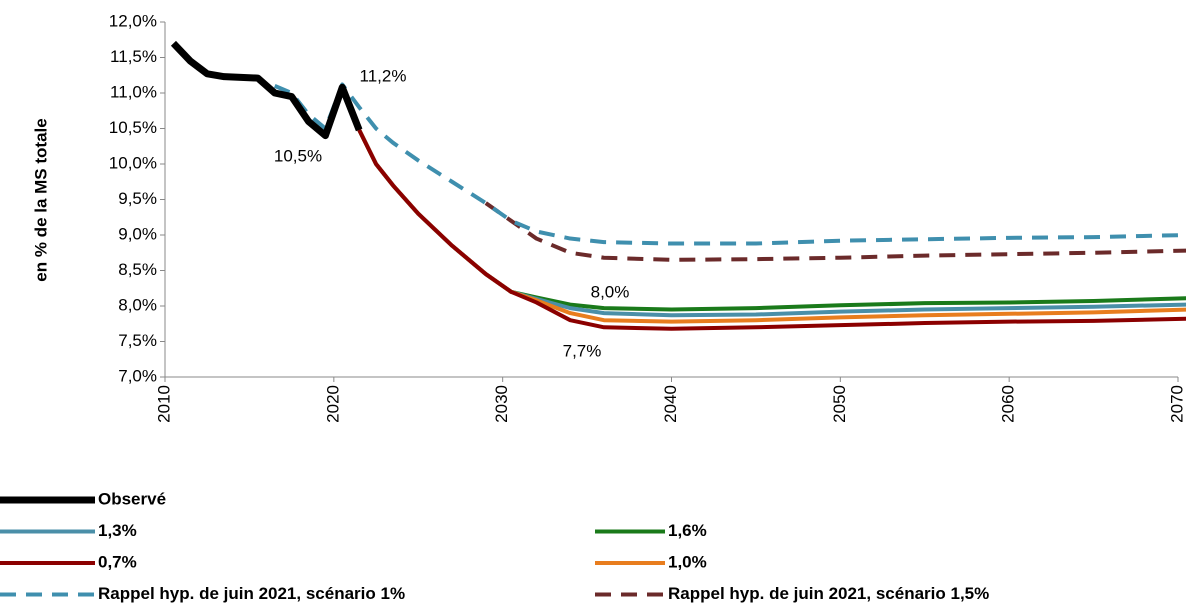 This screenshot has height=615, width=1186. I want to click on y-tick-label: 9,5%, so click(137, 198).